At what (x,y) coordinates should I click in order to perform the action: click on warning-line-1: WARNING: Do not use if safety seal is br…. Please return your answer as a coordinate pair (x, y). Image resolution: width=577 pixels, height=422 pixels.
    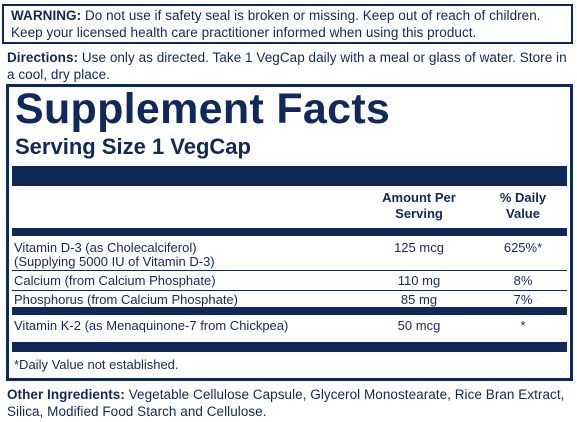
    Looking at the image, I should click on (288, 15).